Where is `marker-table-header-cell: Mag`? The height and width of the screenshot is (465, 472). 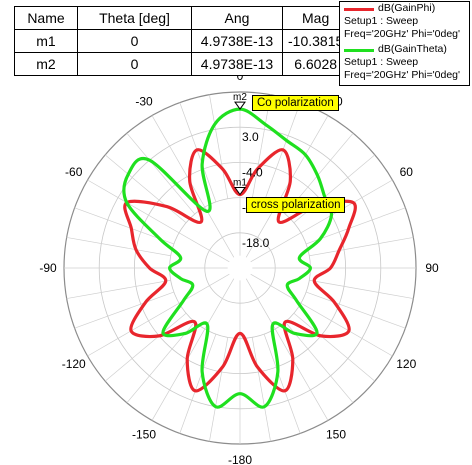 marker-table-header-cell: Mag is located at coordinates (315, 18).